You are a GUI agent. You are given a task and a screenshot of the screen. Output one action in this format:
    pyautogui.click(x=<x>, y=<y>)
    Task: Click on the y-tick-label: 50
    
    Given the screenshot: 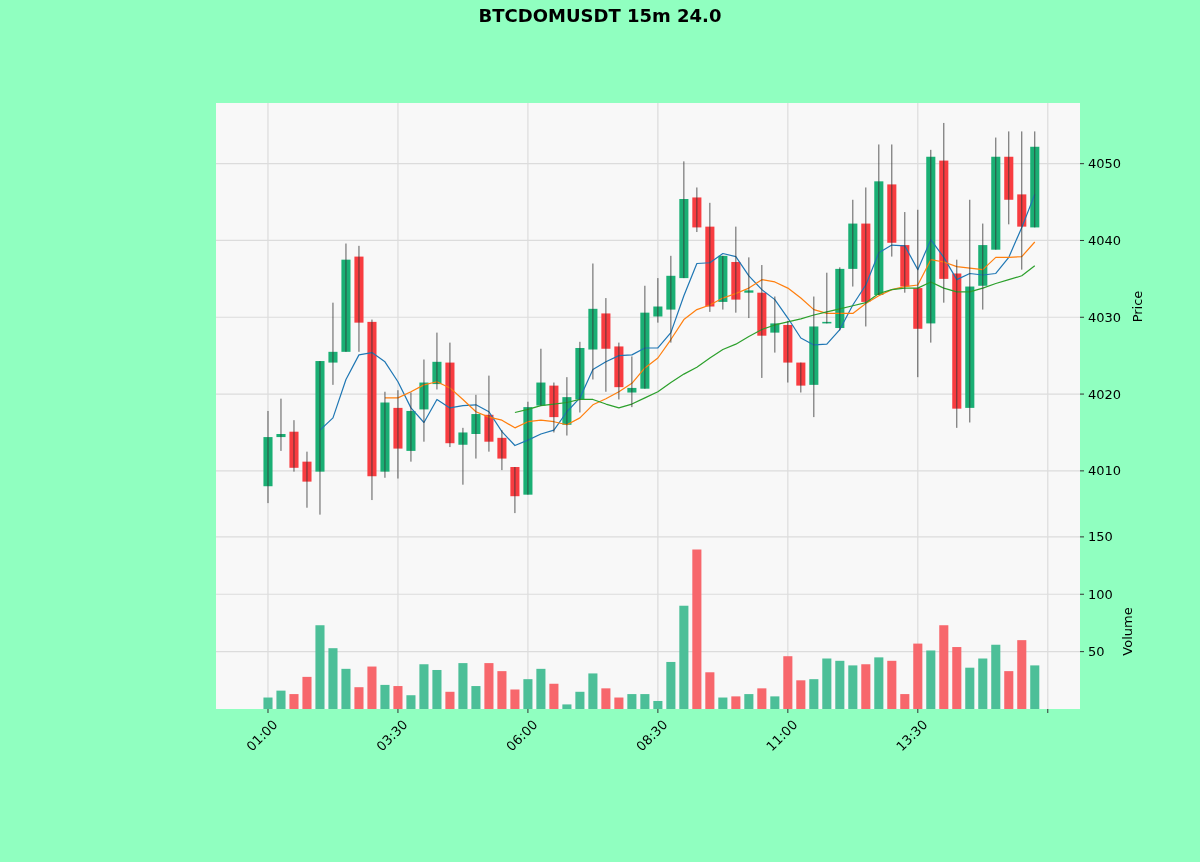 What is the action you would take?
    pyautogui.click(x=1096, y=652)
    